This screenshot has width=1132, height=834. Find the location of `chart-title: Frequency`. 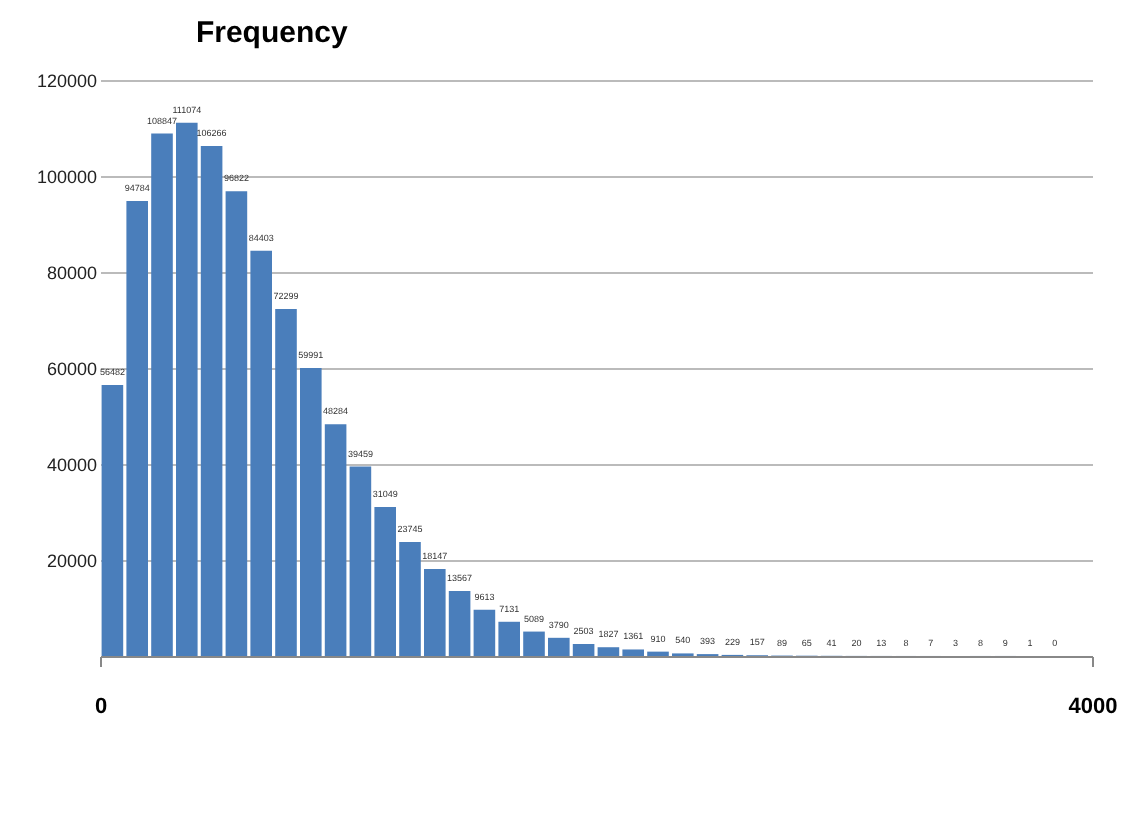

chart-title: Frequency is located at coordinates (272, 33).